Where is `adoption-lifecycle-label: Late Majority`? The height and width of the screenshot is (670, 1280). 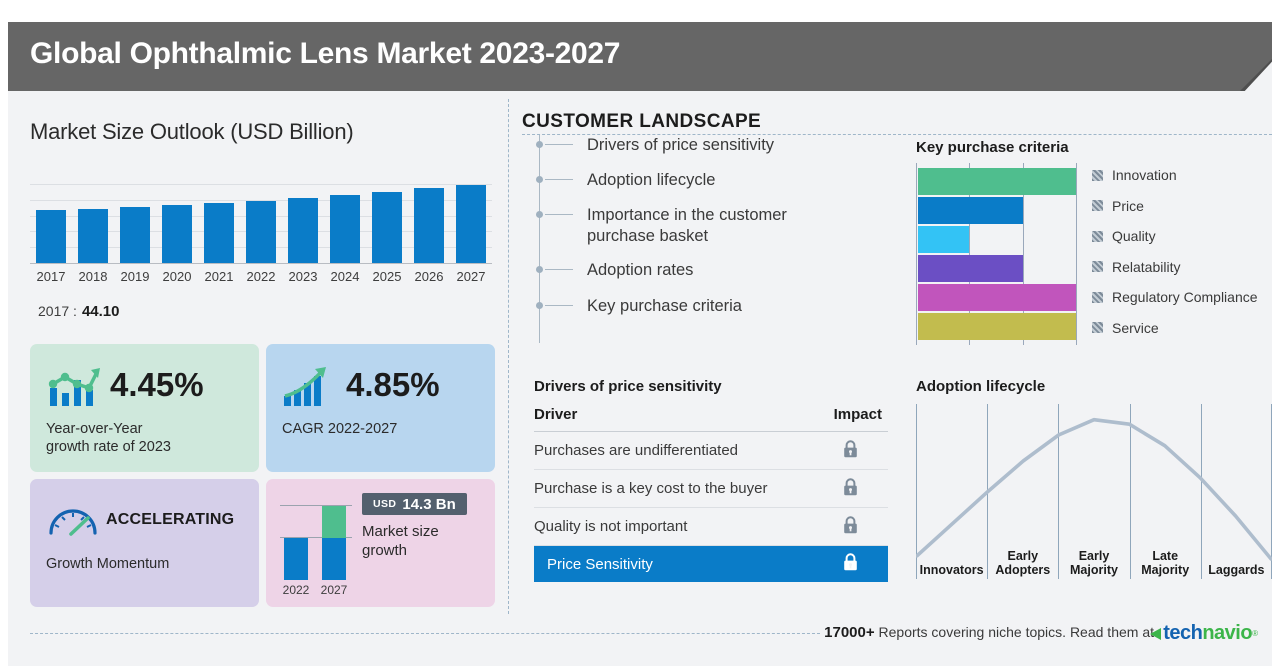
adoption-lifecycle-label: Late Majority is located at coordinates (1165, 563).